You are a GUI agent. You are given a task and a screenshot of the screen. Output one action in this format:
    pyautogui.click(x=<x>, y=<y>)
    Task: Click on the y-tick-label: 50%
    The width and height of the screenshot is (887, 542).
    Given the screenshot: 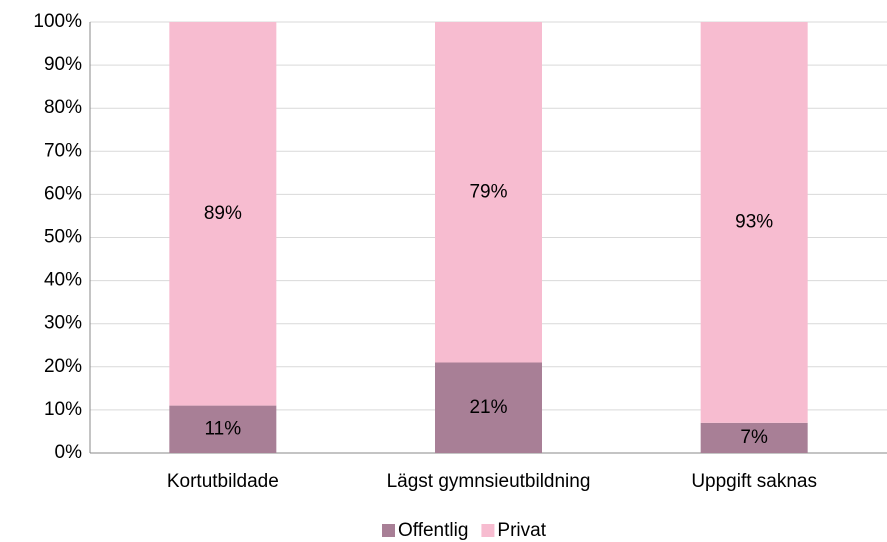 What is the action you would take?
    pyautogui.click(x=63, y=237)
    